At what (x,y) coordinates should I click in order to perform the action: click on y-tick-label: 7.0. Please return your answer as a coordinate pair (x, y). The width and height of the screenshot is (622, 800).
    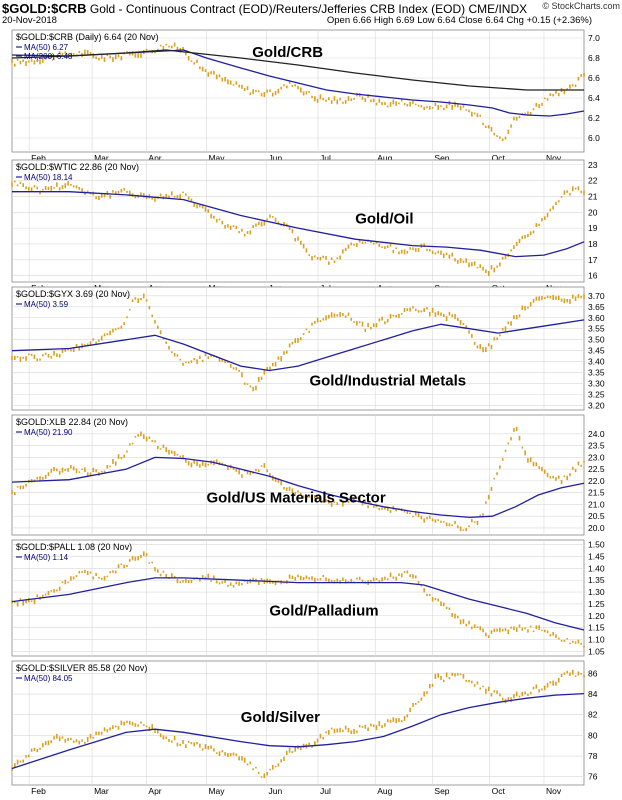
    Looking at the image, I should click on (594, 38).